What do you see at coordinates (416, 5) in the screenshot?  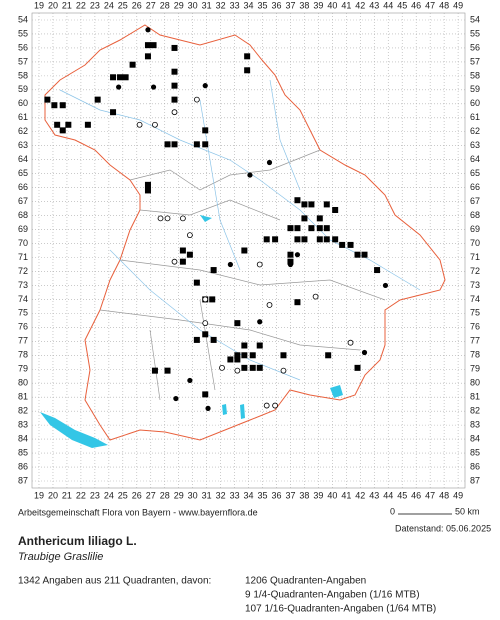 I see `column-label: 46` at bounding box center [416, 5].